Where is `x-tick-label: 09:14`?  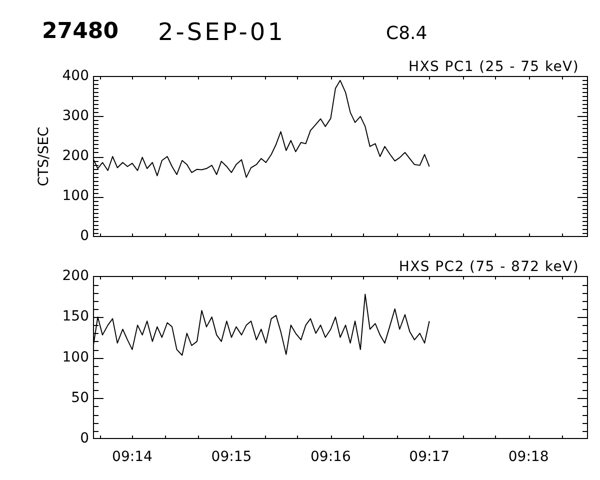 x-tick-label: 09:14 is located at coordinates (132, 457).